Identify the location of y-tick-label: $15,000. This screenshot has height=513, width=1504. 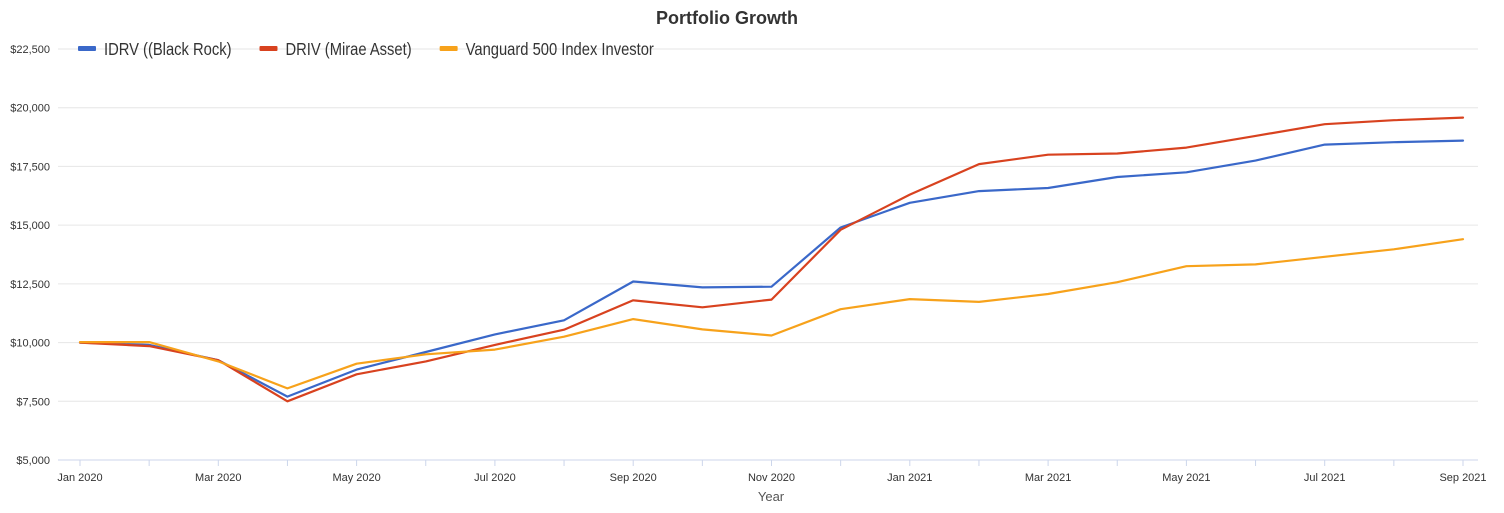
(30, 226).